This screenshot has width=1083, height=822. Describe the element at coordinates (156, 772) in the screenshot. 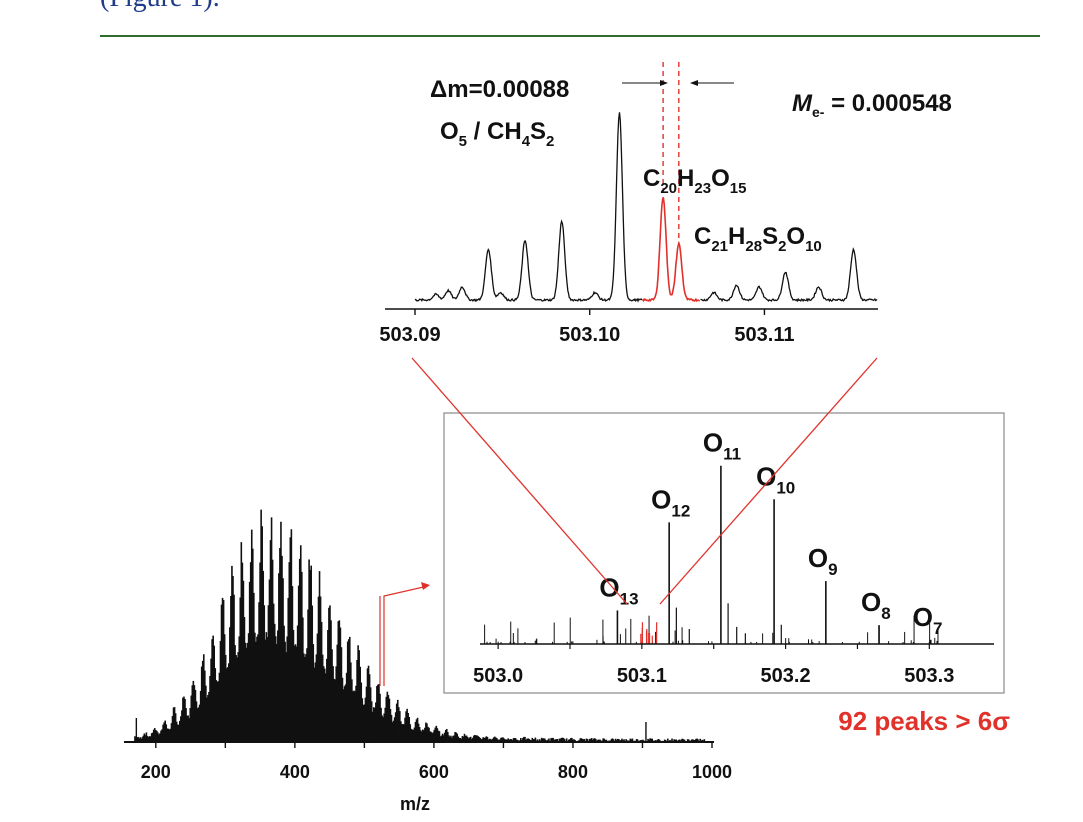

I see `full-tick-label: 200` at that location.